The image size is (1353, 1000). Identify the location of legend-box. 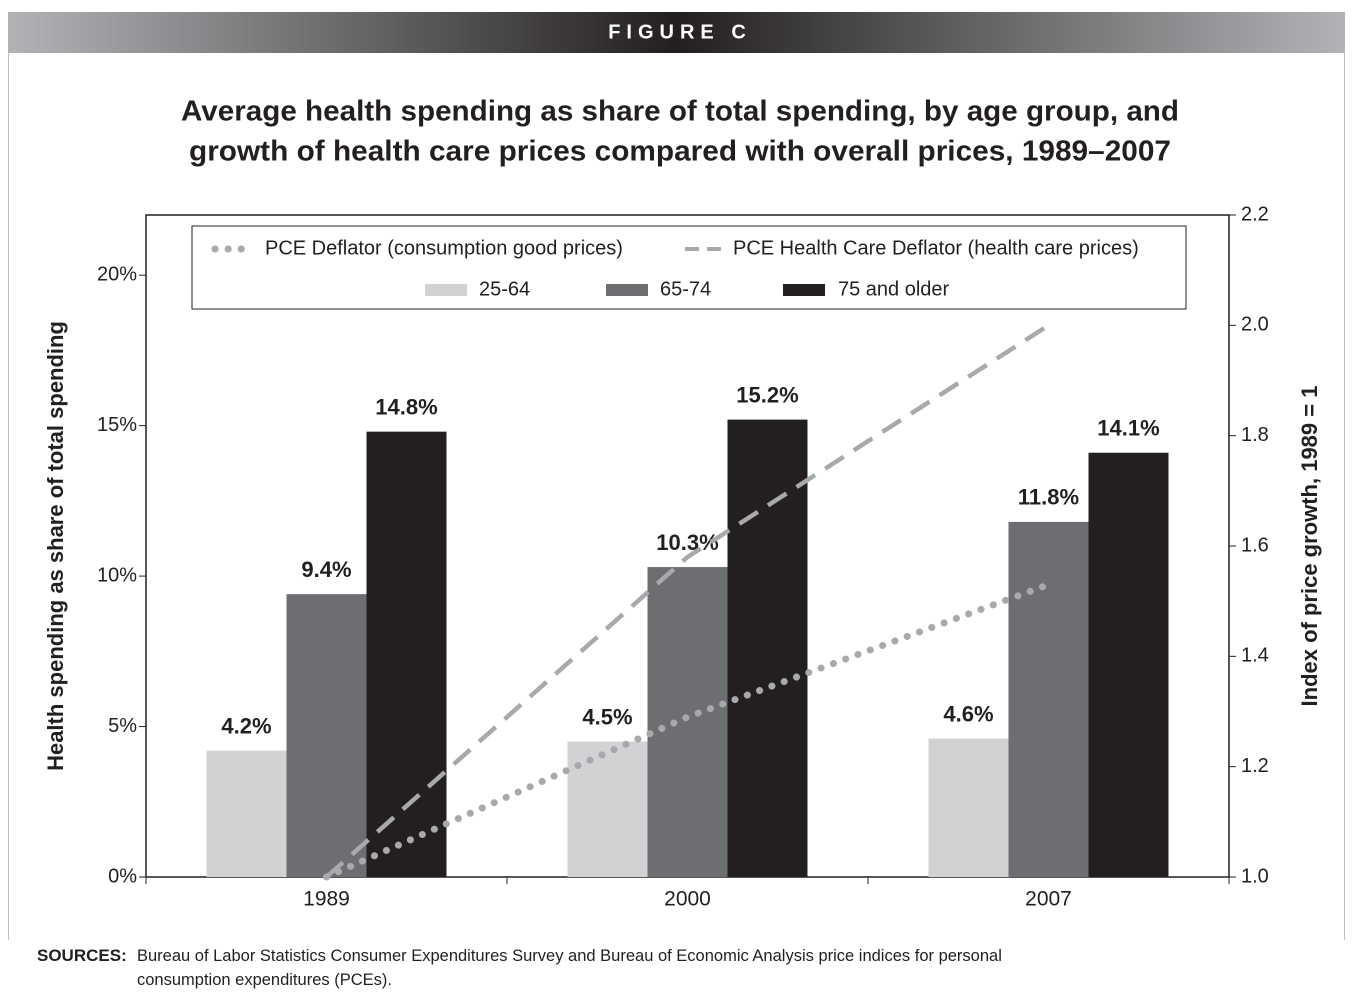
(689, 267).